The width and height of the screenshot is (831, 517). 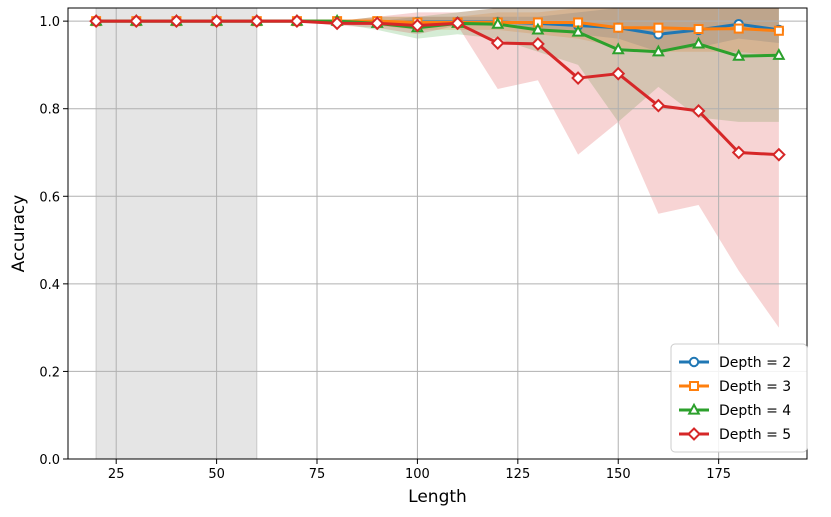 What do you see at coordinates (755, 411) in the screenshot?
I see `legend-label: Depth = 4` at bounding box center [755, 411].